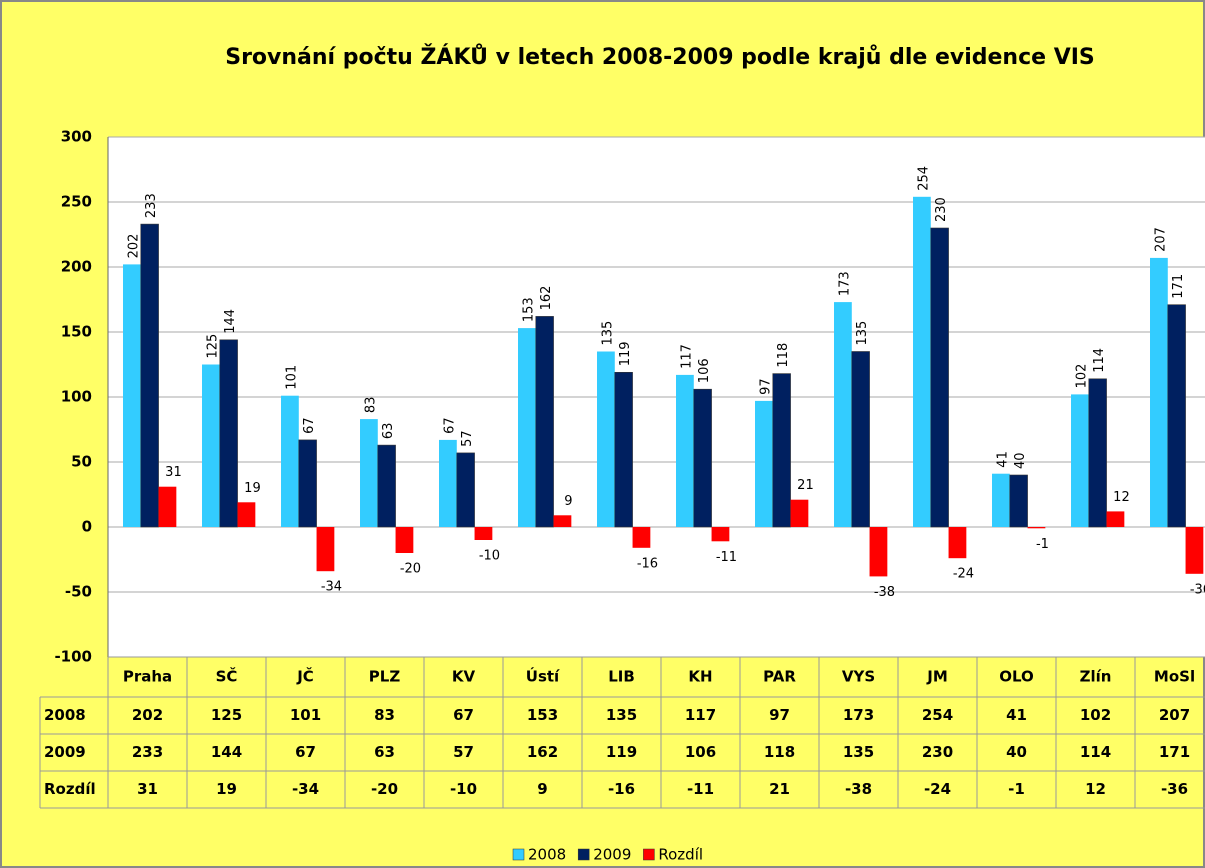  Describe the element at coordinates (612, 855) in the screenshot. I see `legend-label: 2009` at that location.